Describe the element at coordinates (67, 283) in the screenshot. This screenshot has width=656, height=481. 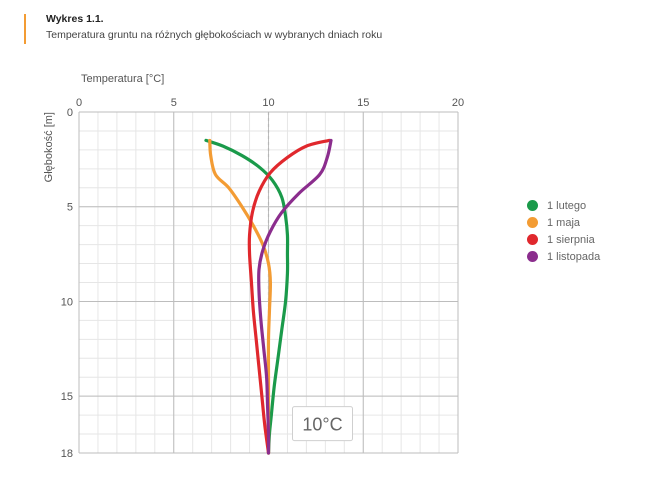
I see `y-tick-labels: 0 5 10 15 18` at that location.